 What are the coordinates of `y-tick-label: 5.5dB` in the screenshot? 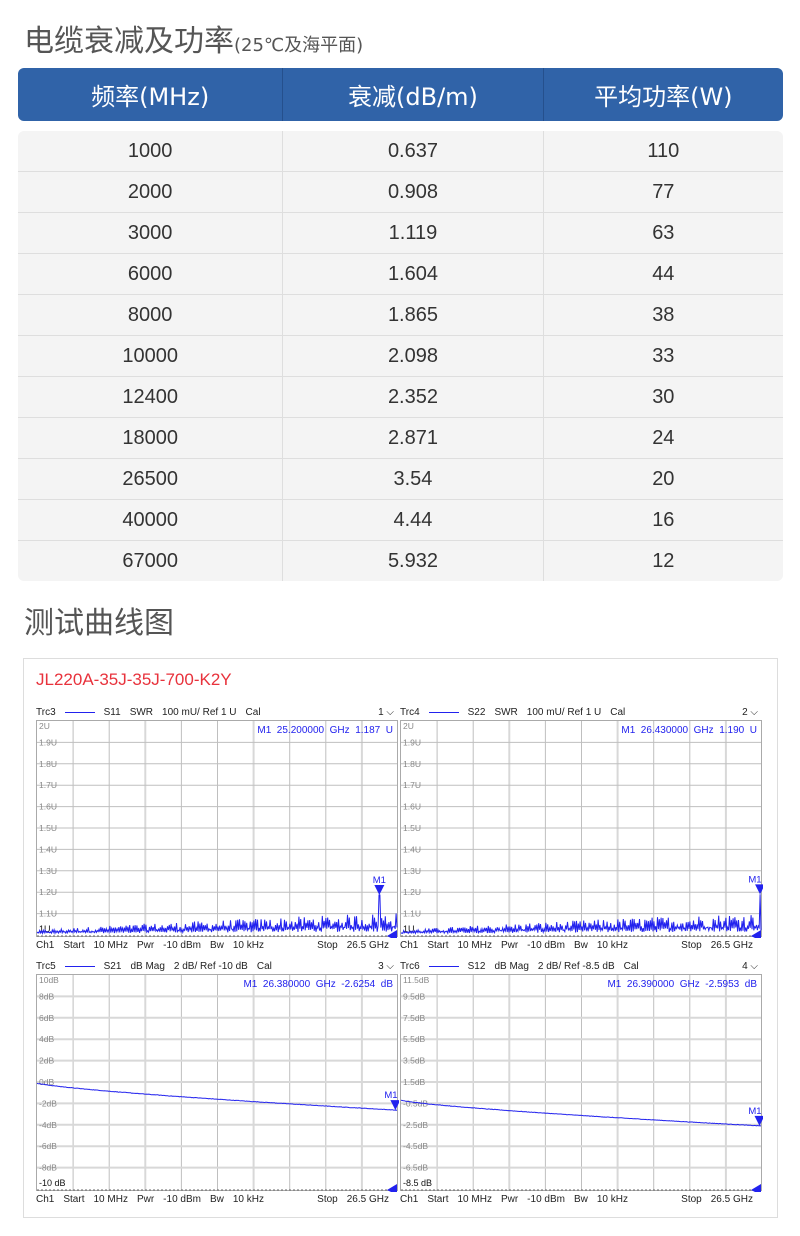 It's located at (414, 1039).